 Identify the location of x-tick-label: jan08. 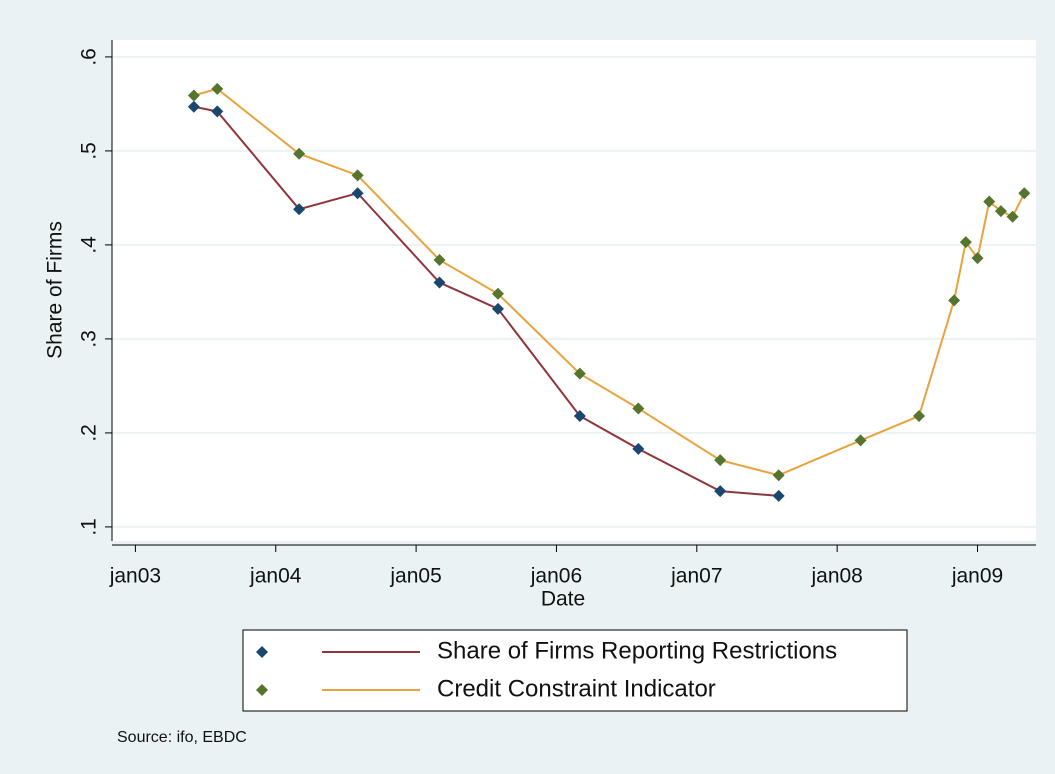
(836, 576).